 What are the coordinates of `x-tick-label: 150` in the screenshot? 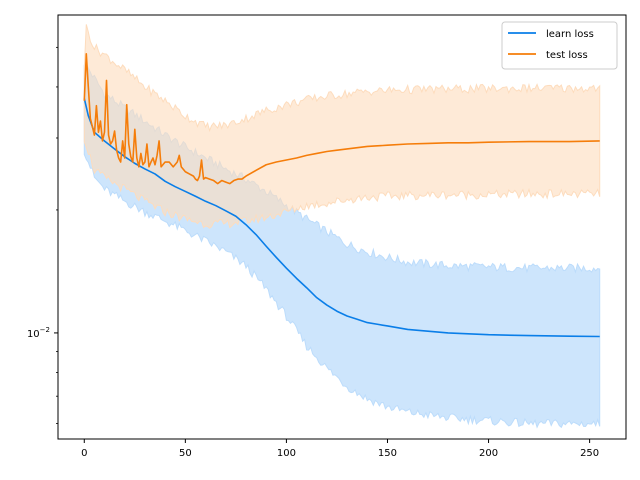 It's located at (387, 453).